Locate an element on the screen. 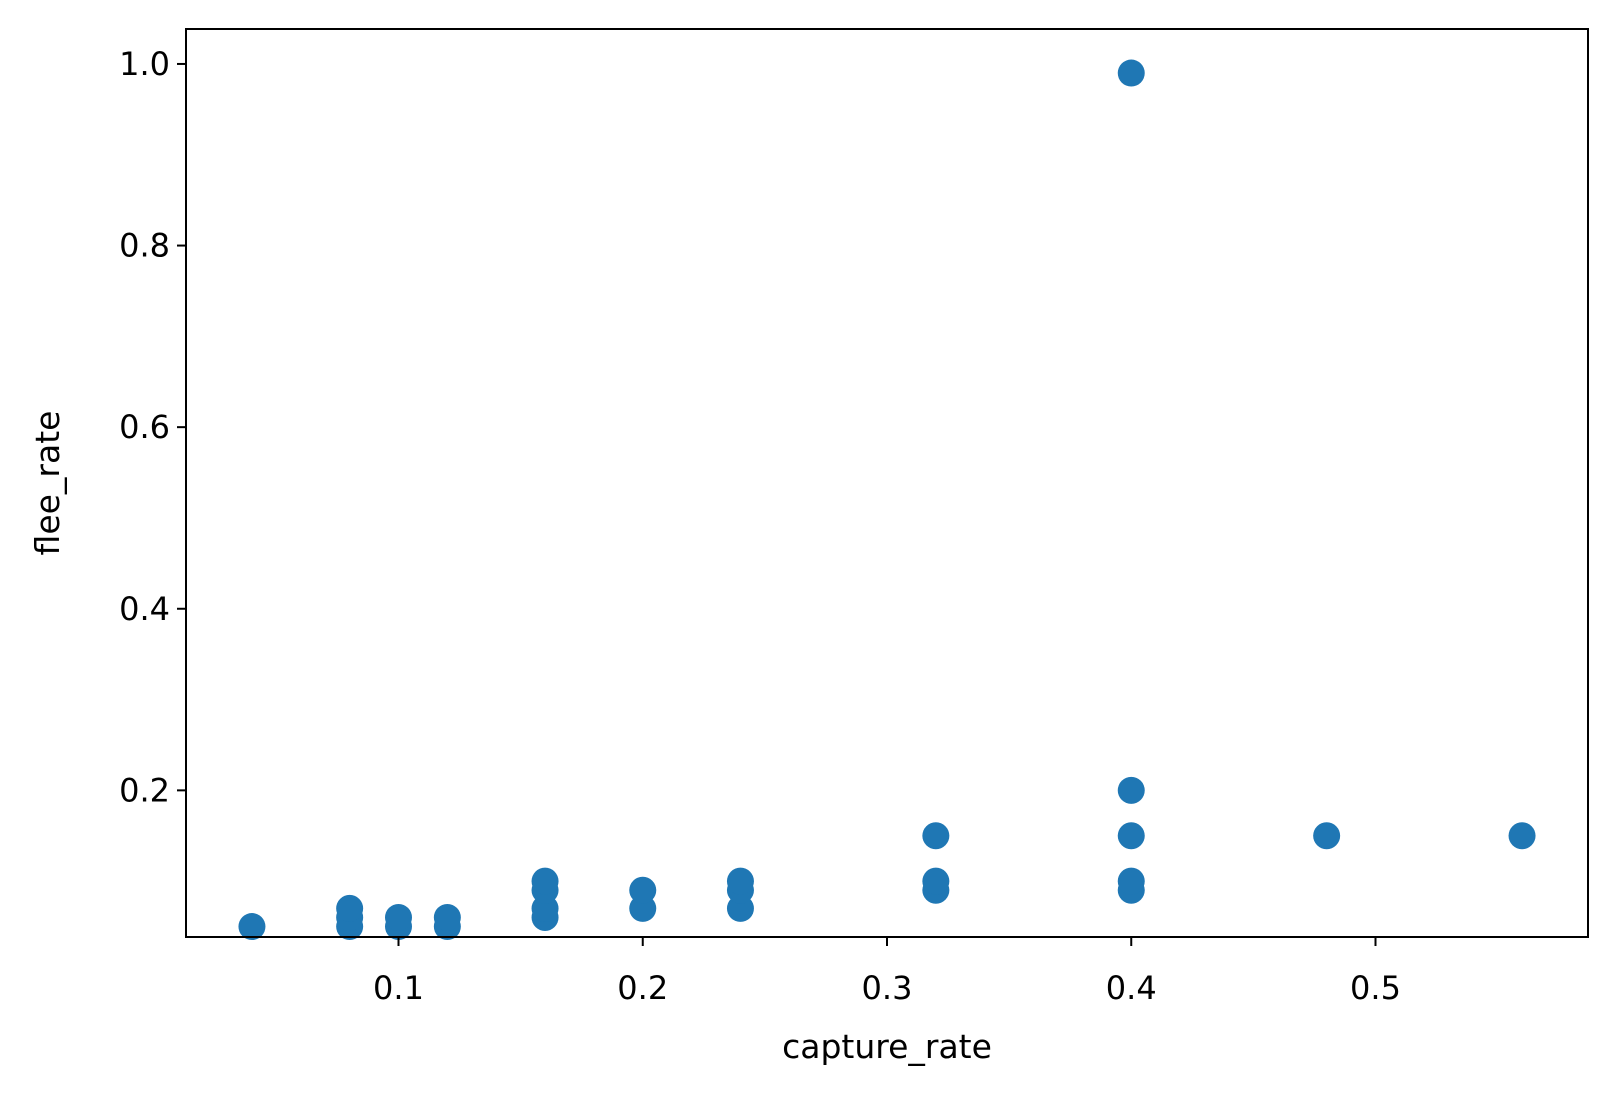  y-axis-ticks: 0.2 0.4 0.6 0.8 1.0 is located at coordinates (152, 427).